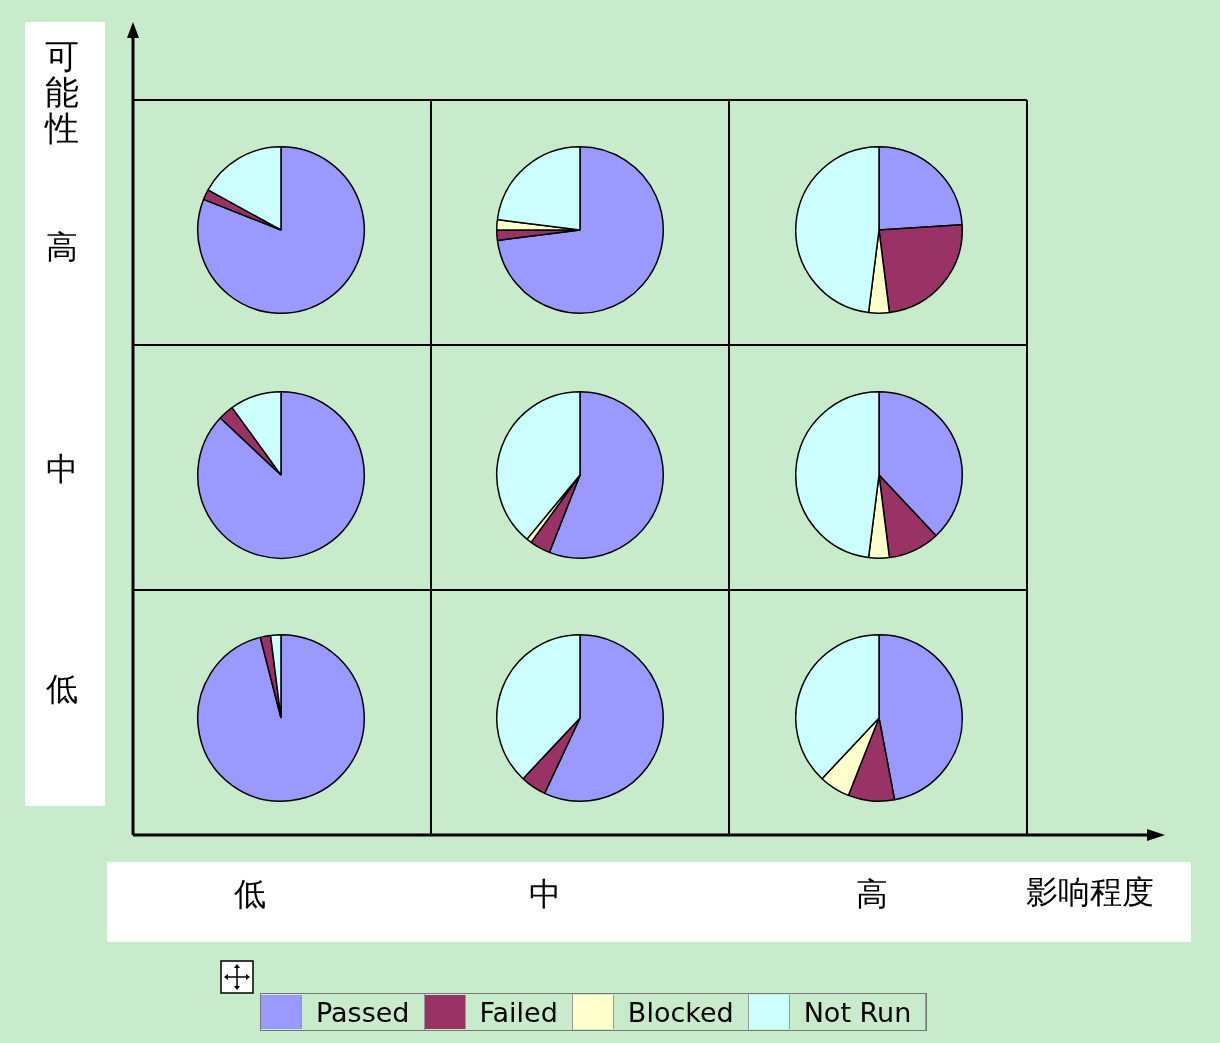  I want to click on text: 可能性, so click(62, 92).